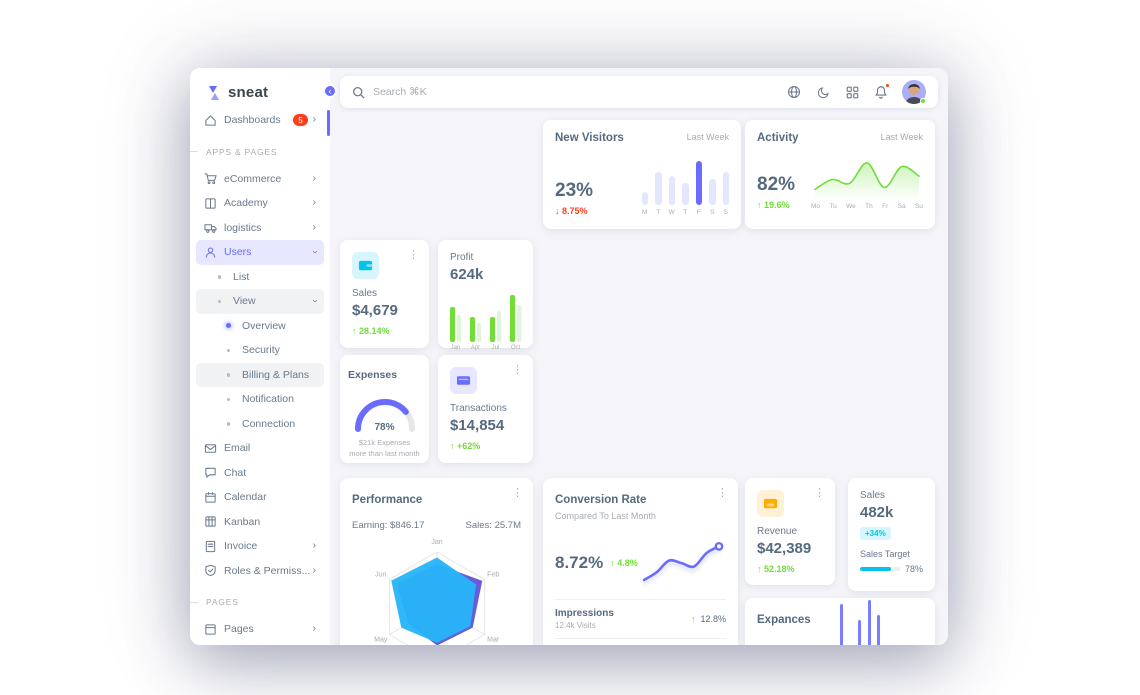 The height and width of the screenshot is (695, 1140). Describe the element at coordinates (584, 613) in the screenshot. I see `row-label: Impressions` at that location.